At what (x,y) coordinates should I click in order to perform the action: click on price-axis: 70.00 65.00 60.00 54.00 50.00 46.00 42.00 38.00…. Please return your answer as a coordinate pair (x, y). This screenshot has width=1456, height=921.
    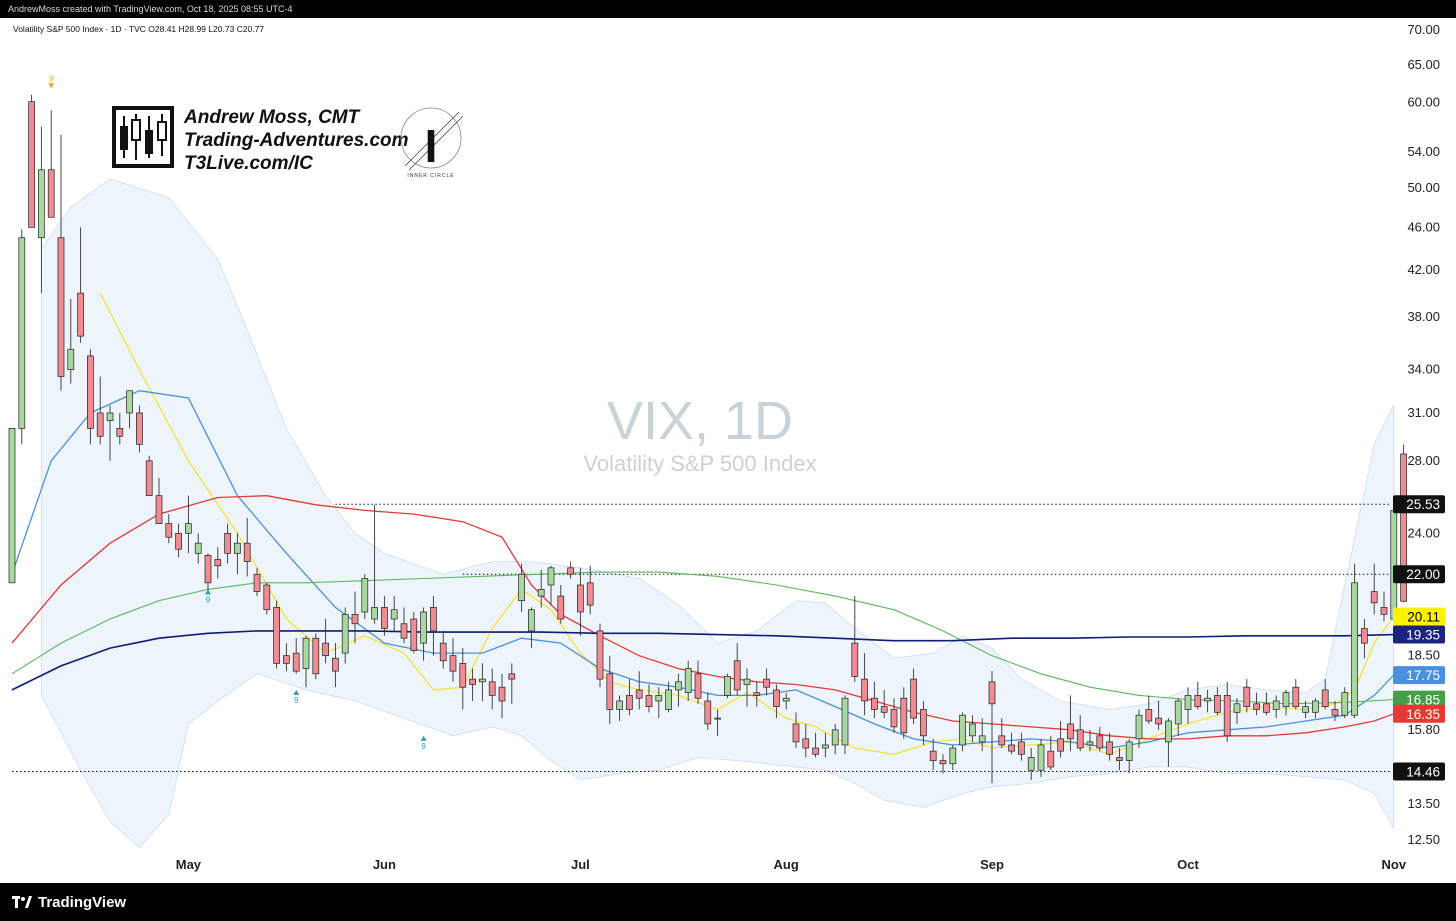
    Looking at the image, I should click on (1423, 434).